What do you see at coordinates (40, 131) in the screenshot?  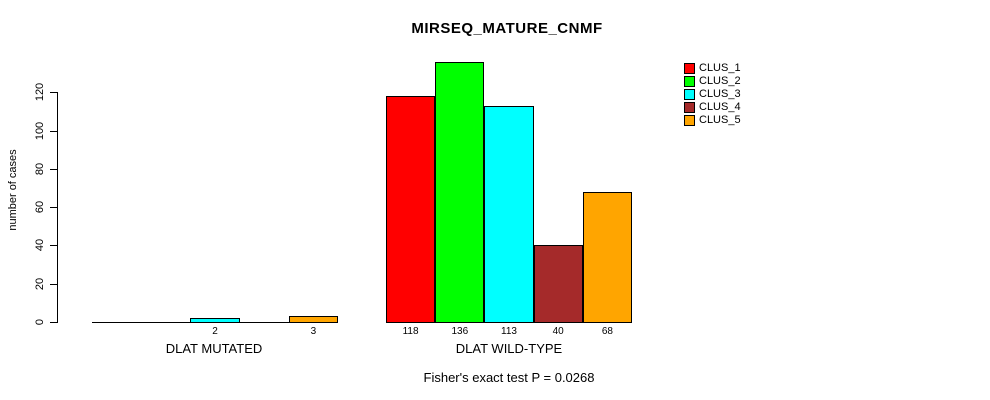 I see `y-tick-label: 100` at bounding box center [40, 131].